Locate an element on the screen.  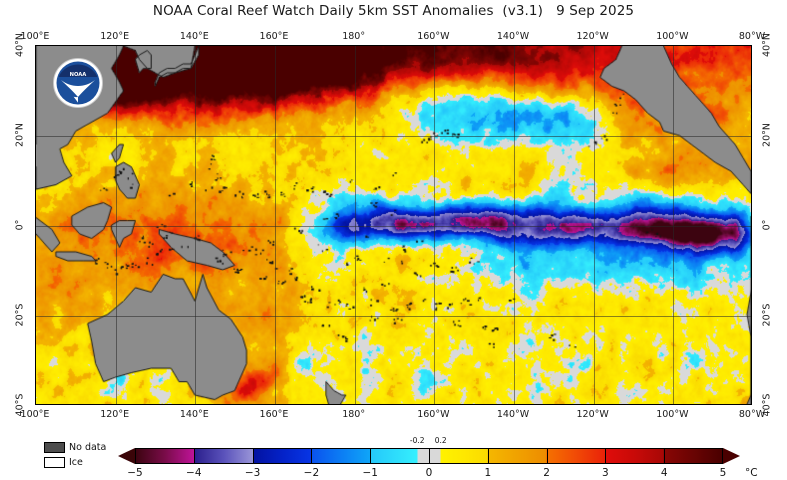
lon-label-bottom: 120°W is located at coordinates (592, 414).